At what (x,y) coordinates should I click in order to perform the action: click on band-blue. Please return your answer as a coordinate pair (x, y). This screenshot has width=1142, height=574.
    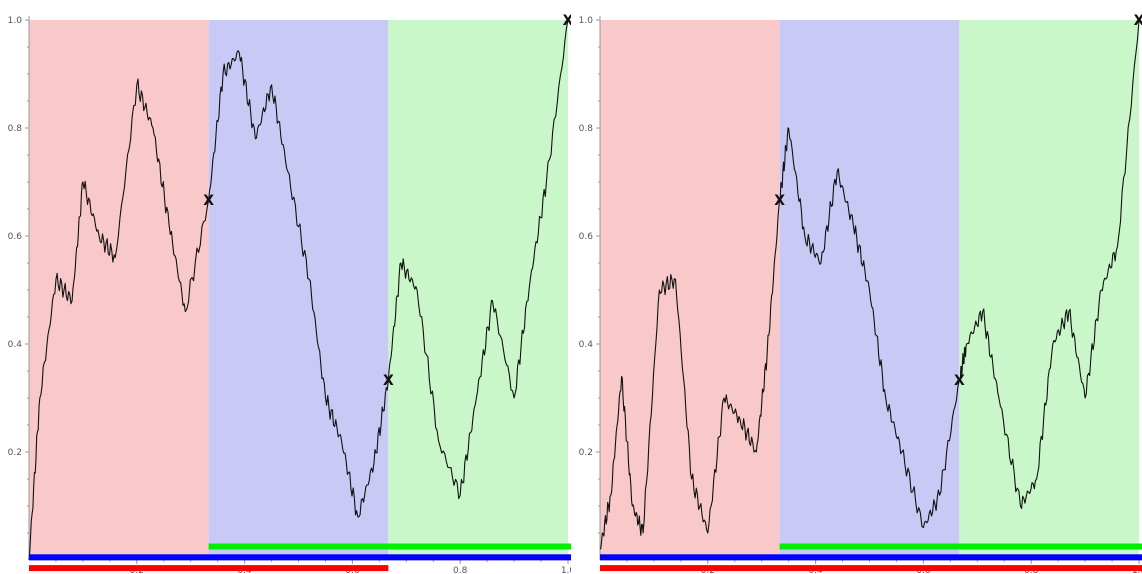
    Looking at the image, I should click on (298, 290).